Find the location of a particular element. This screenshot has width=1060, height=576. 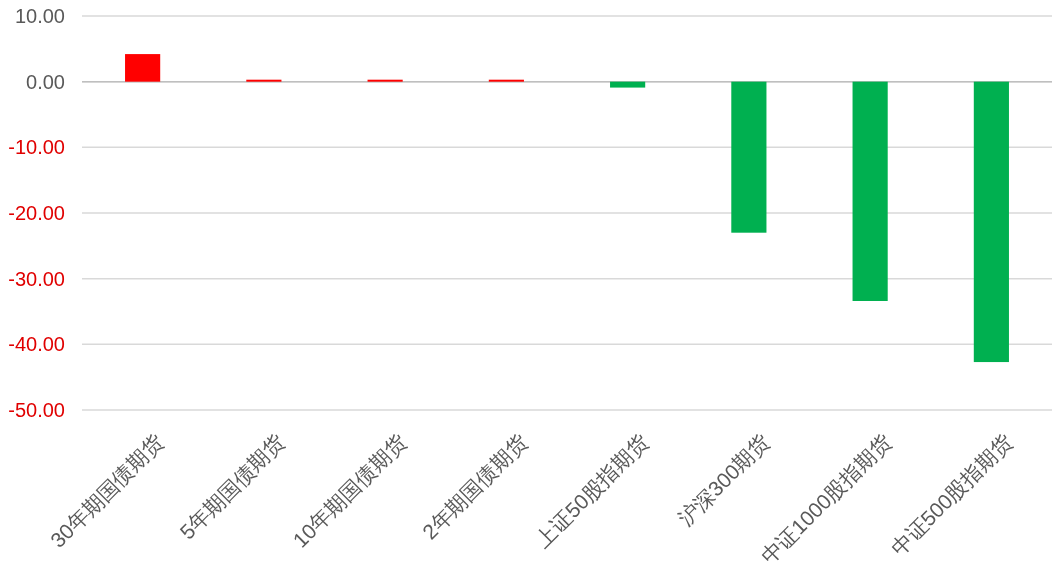

x-tick-label: 上证50股指期货 is located at coordinates (591, 490).